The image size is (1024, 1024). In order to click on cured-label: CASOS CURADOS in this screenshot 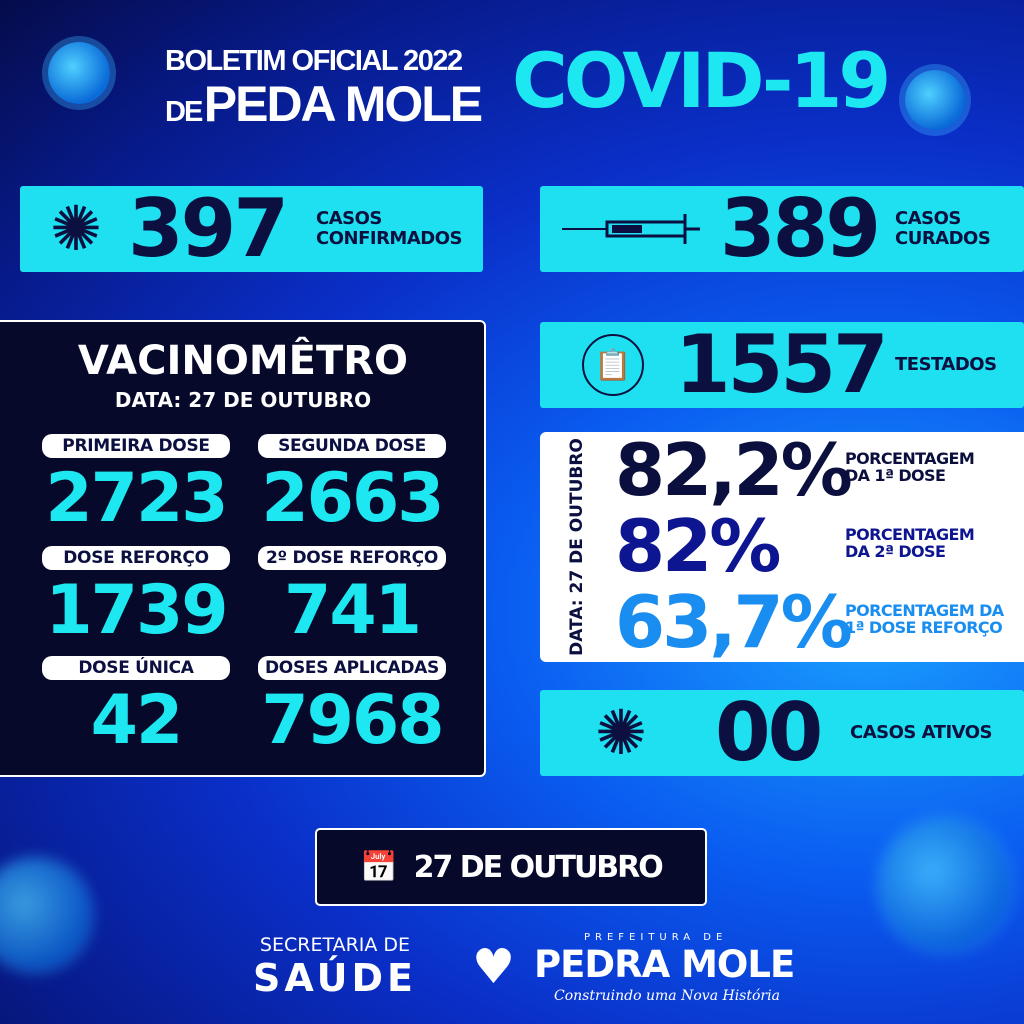, I will do `click(943, 228)`.